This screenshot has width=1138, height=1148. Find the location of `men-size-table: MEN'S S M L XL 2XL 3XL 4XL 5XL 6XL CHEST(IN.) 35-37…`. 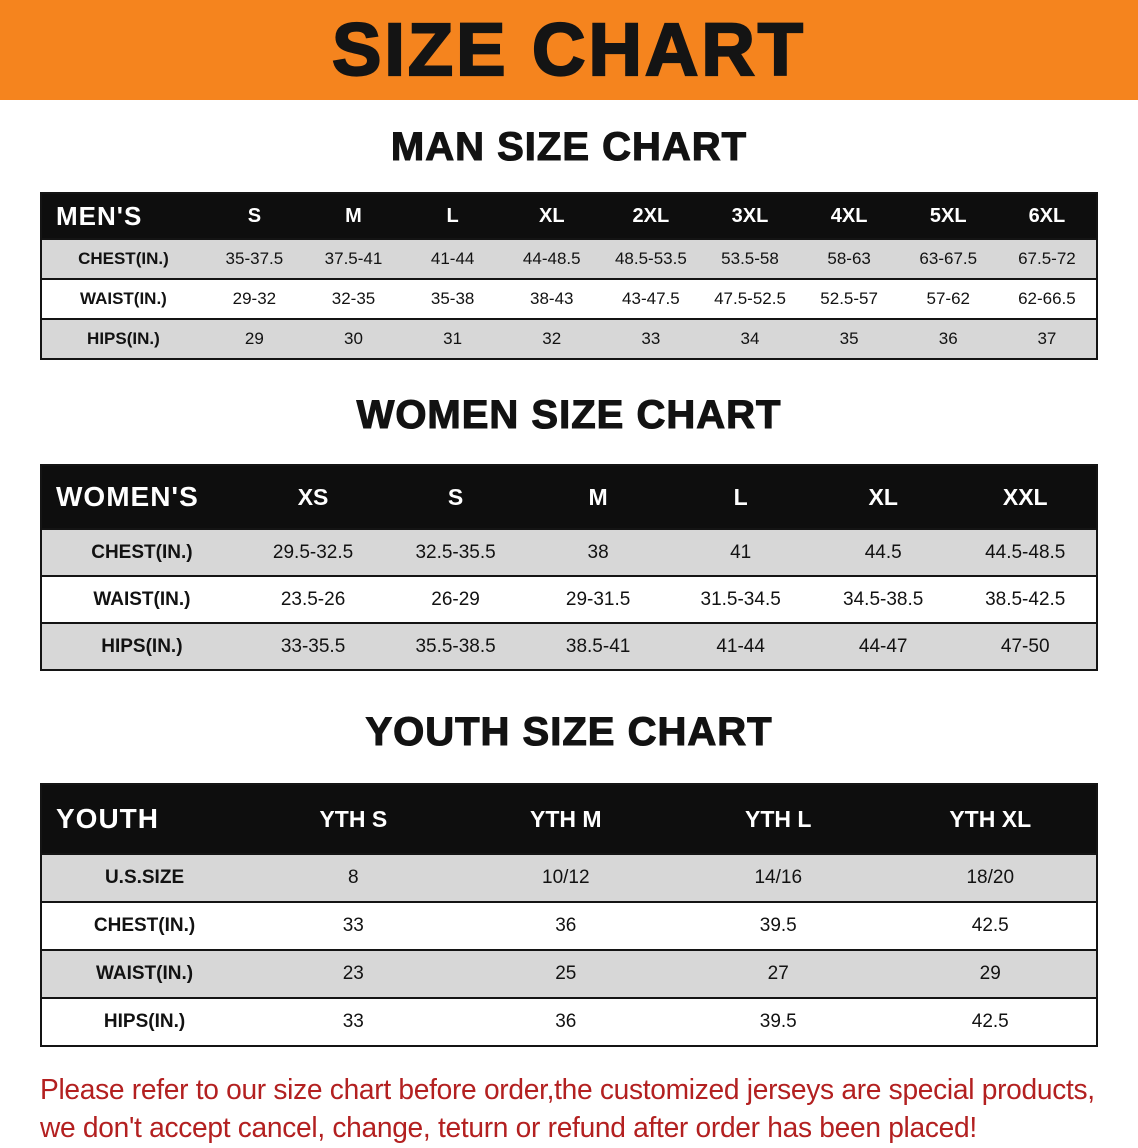

men-size-table: MEN'S S M L XL 2XL 3XL 4XL 5XL 6XL CHEST(IN.) 35-37… is located at coordinates (569, 276).